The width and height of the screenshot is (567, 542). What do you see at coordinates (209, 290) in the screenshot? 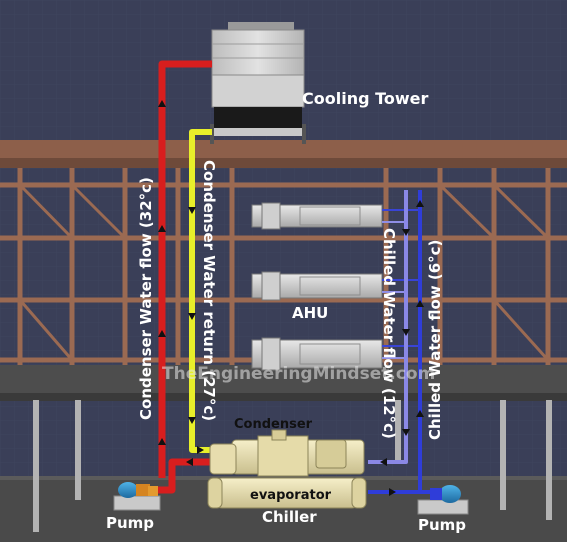
I see `condenser-water-return-label: Condenser Water return (27°c)` at bounding box center [209, 290].